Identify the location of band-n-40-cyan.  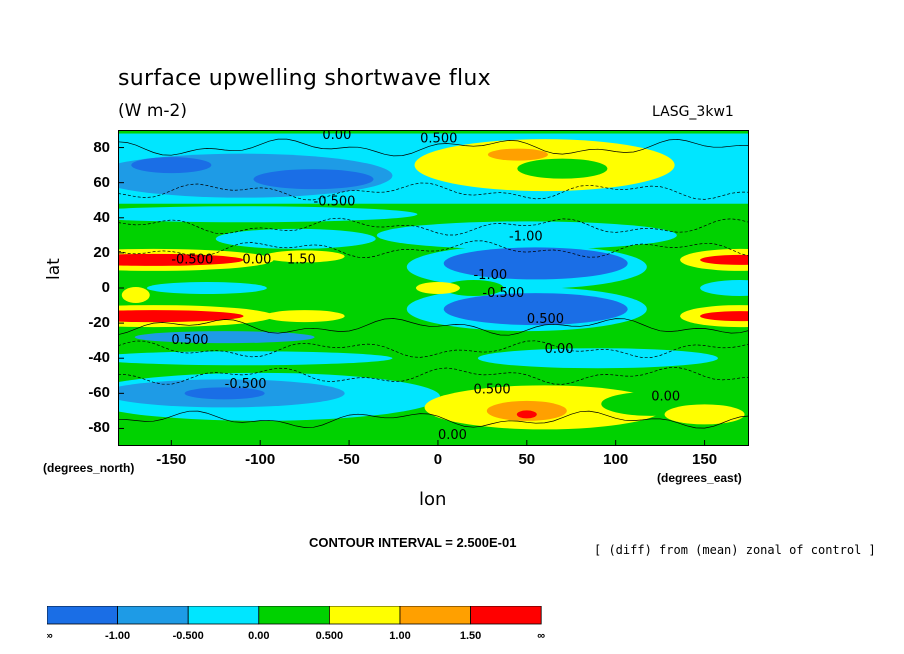
(268, 214).